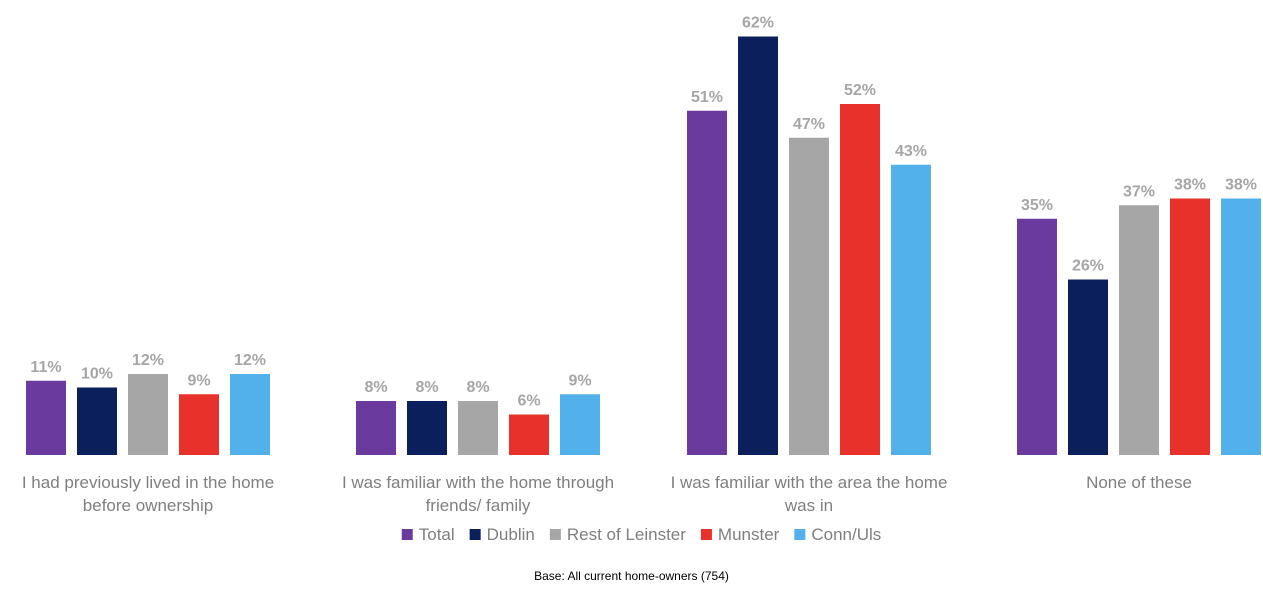 Image resolution: width=1263 pixels, height=589 pixels. I want to click on value-label-1-2: 8%, so click(477, 387).